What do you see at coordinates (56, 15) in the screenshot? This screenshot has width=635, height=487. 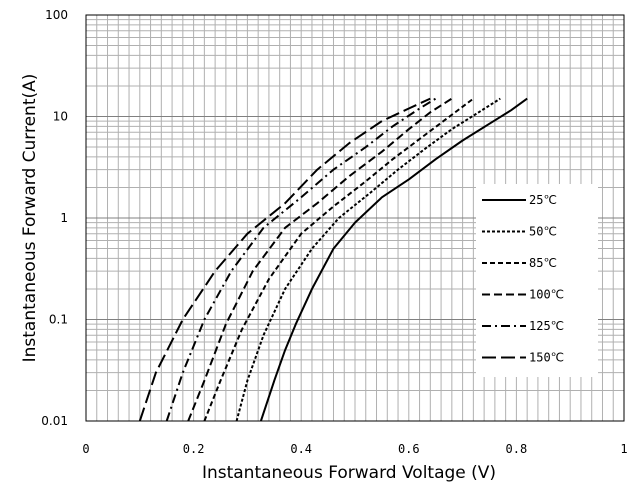 I see `y-tick-label: 100` at bounding box center [56, 15].